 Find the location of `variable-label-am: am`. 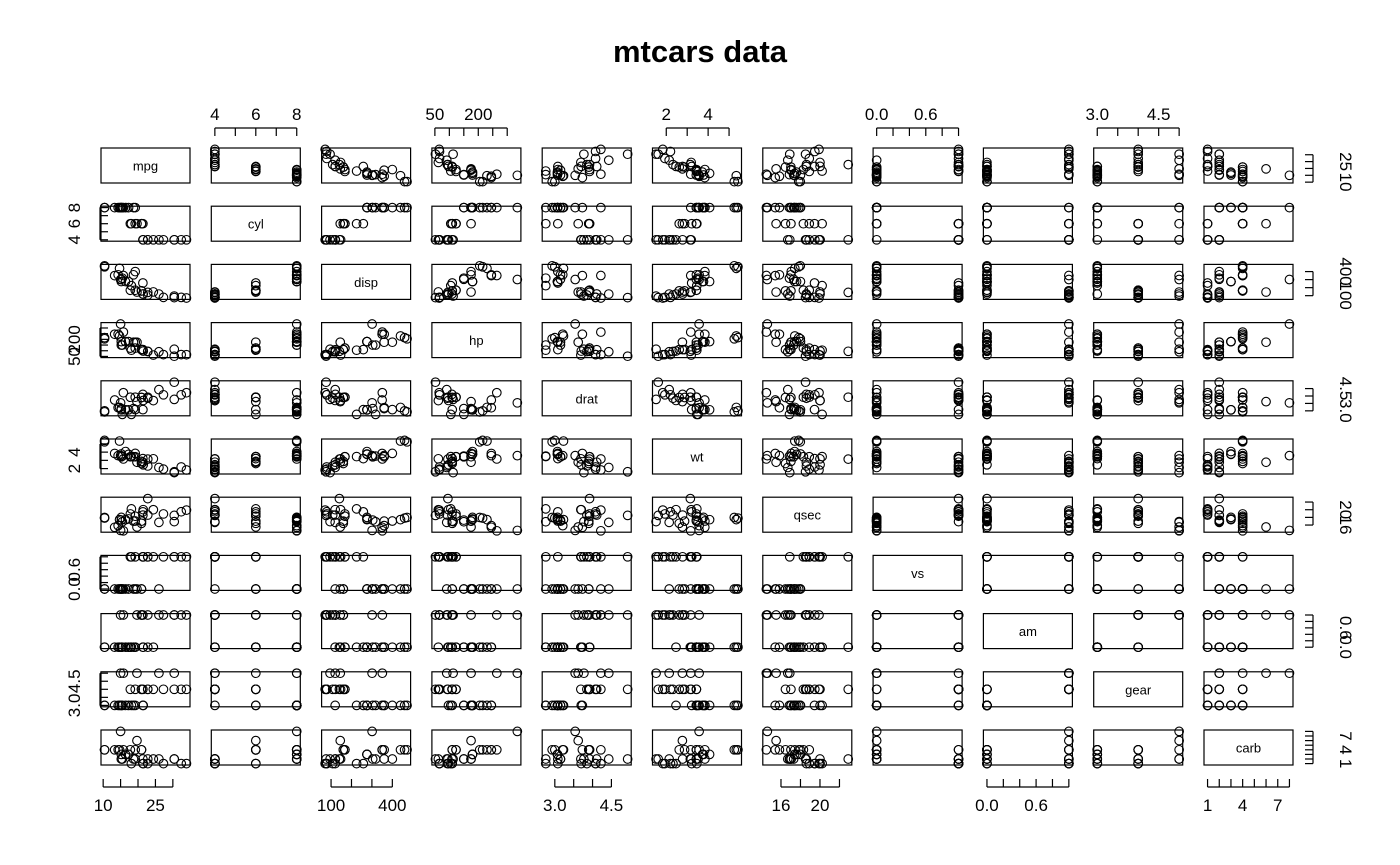

variable-label-am: am is located at coordinates (1028, 631).